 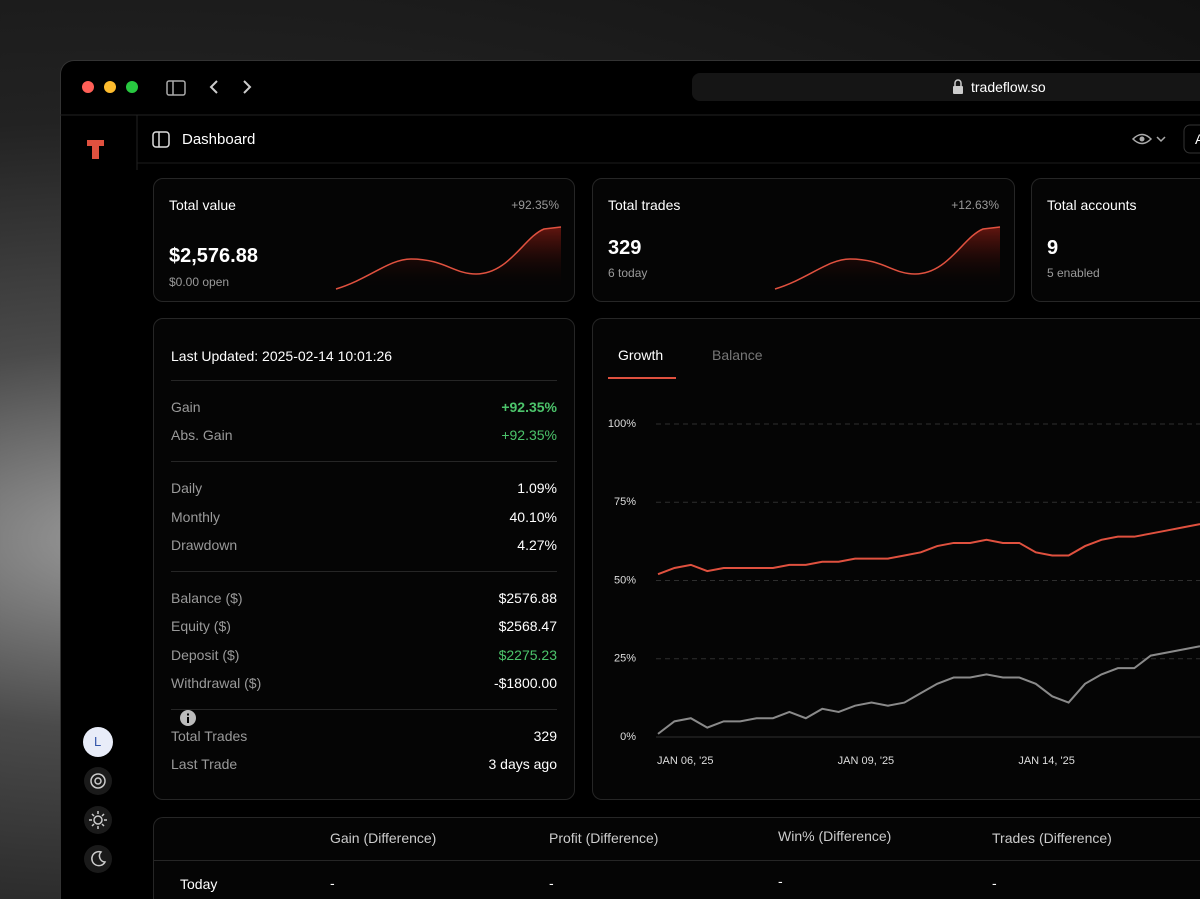 What do you see at coordinates (622, 424) in the screenshot?
I see `y-tick-label: 100%` at bounding box center [622, 424].